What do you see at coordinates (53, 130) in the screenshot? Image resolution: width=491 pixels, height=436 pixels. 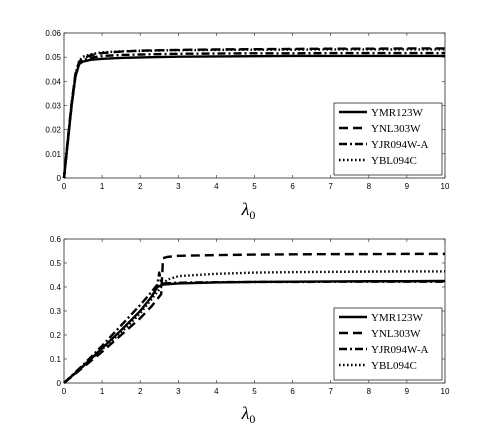 I see `y-tick-label: 0.02` at bounding box center [53, 130].